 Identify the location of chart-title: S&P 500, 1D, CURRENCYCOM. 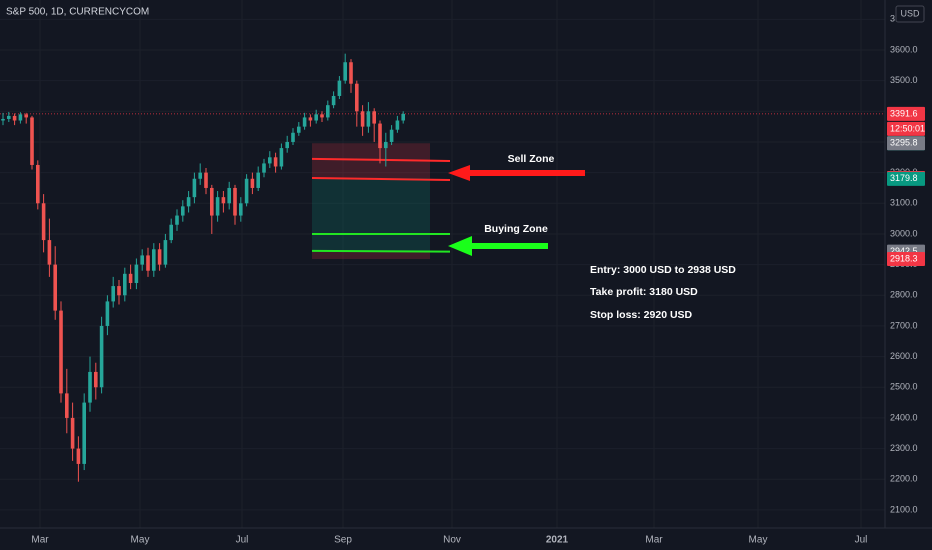
(77, 12).